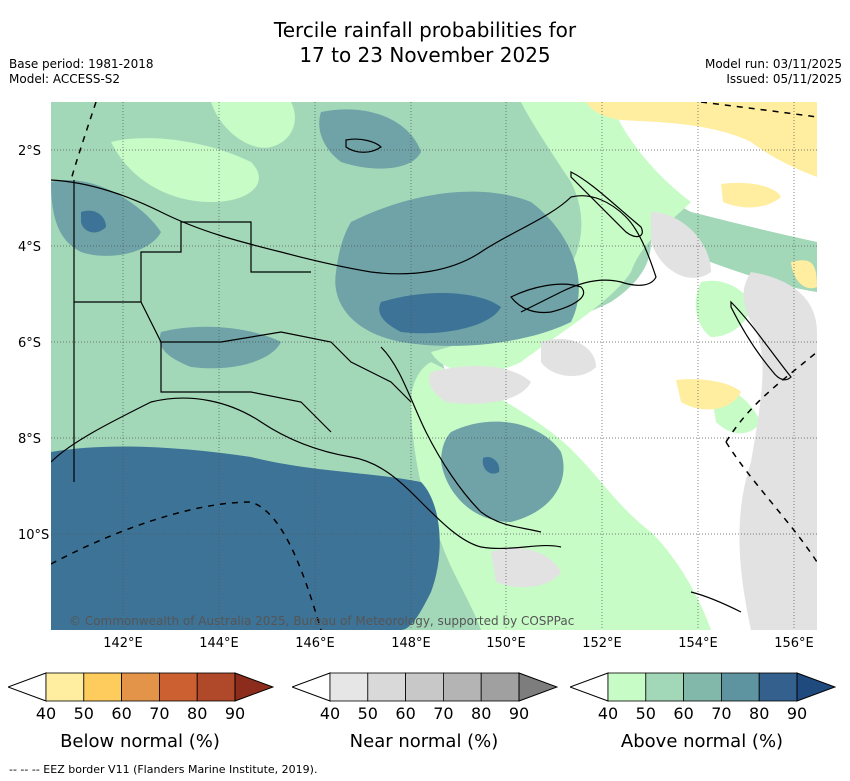 Image resolution: width=850 pixels, height=781 pixels. Describe the element at coordinates (702, 741) in the screenshot. I see `legend-title-above: Above normal (%)` at that location.